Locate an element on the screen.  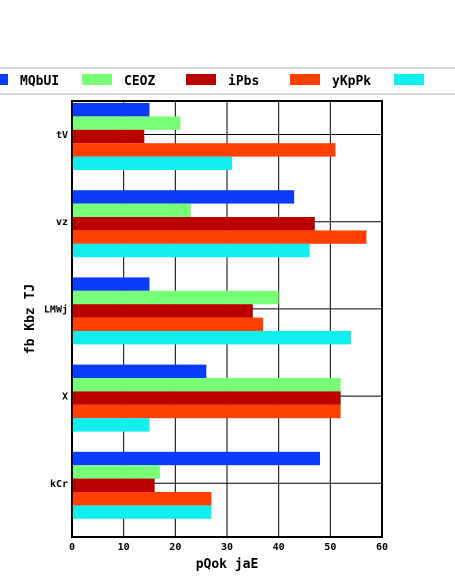
y-tick-label-x: X is located at coordinates (65, 397).